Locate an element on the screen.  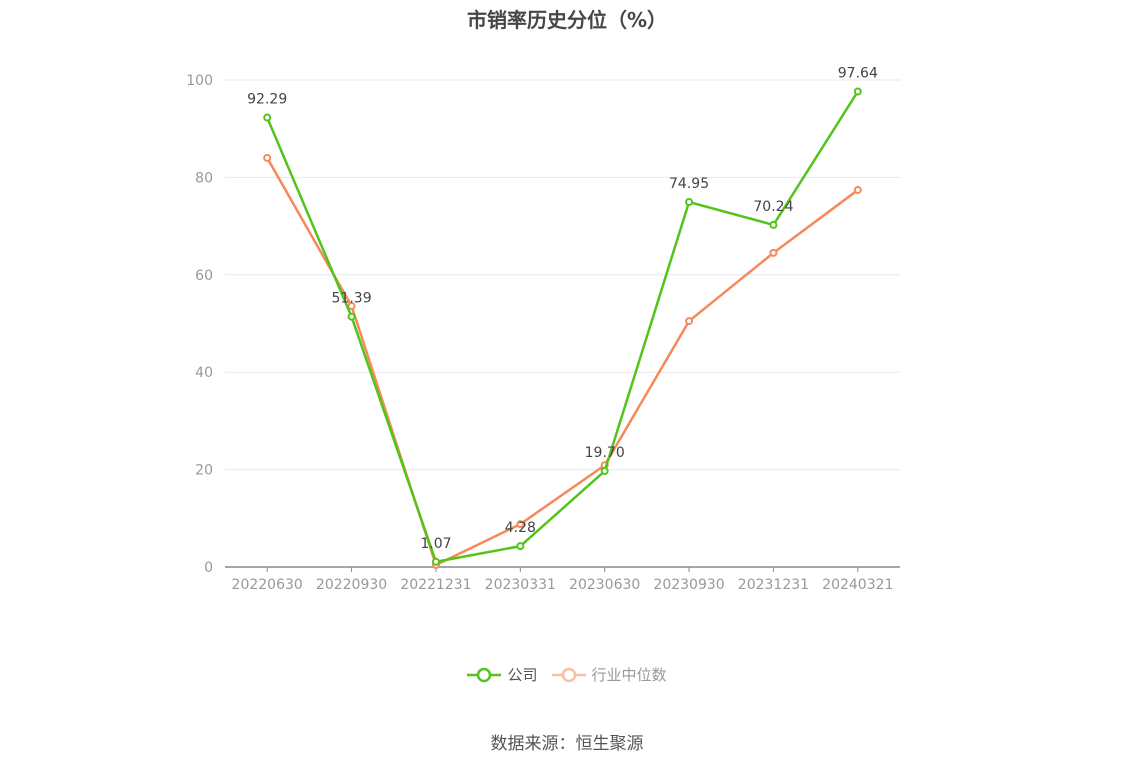
legend-item-industry-median: 行业中位数 is located at coordinates (609, 674).